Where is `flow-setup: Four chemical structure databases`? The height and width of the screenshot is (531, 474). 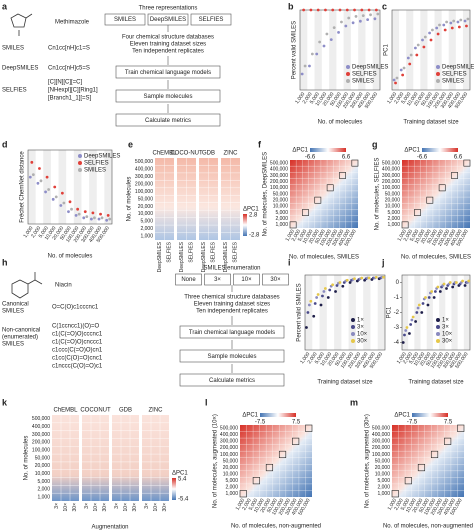 flow-setup: Four chemical structure databases is located at coordinates (168, 38).